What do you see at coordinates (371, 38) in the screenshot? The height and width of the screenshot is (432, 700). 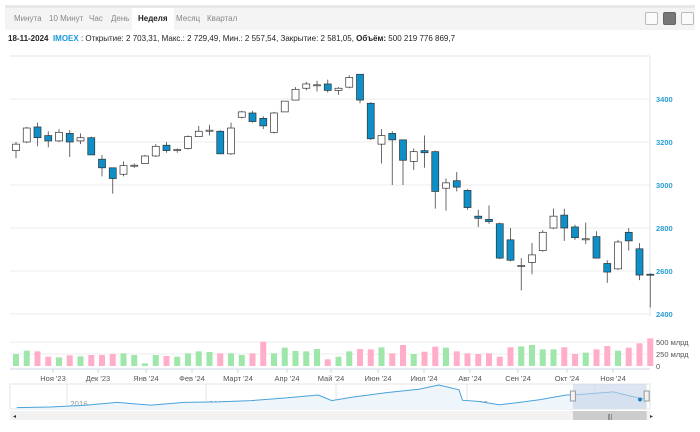 I see `volume-label: Объём:` at bounding box center [371, 38].